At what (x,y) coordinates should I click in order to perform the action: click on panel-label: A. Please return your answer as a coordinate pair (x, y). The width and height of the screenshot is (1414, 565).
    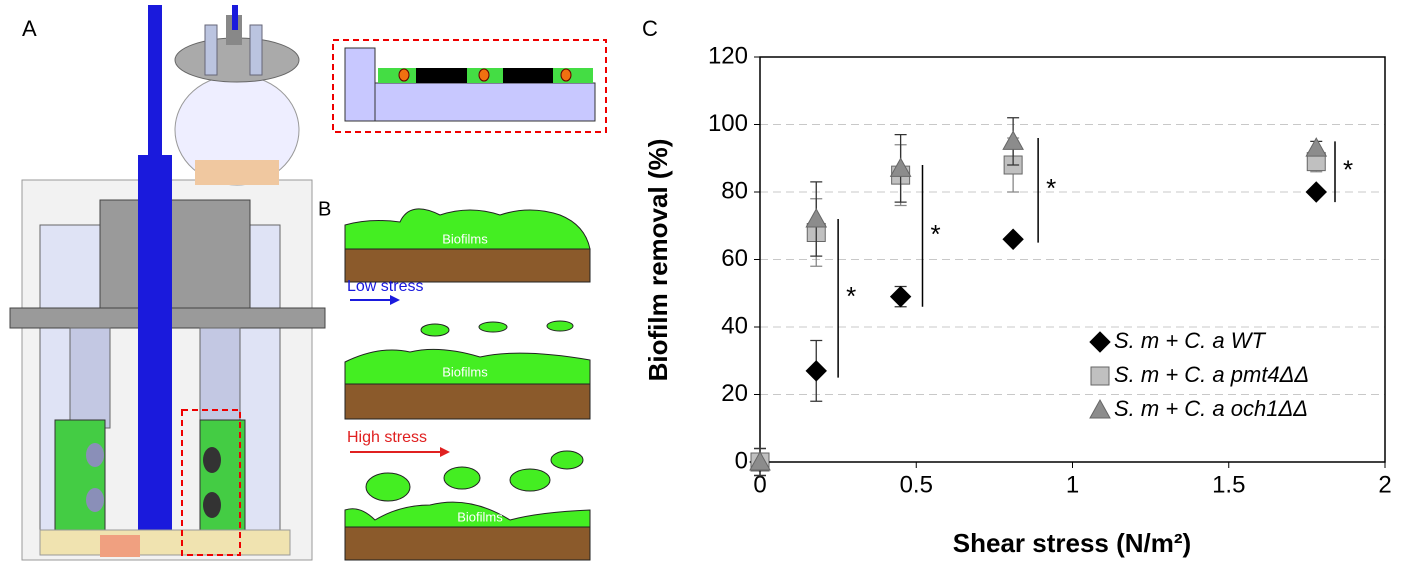
    Looking at the image, I should click on (29, 28).